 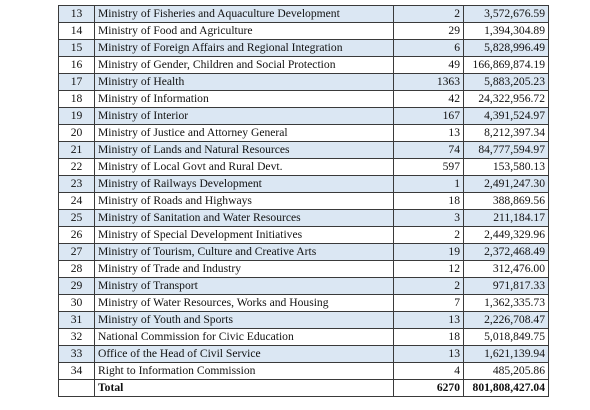 What do you see at coordinates (76, 303) in the screenshot?
I see `row-number-cell: 30` at bounding box center [76, 303].